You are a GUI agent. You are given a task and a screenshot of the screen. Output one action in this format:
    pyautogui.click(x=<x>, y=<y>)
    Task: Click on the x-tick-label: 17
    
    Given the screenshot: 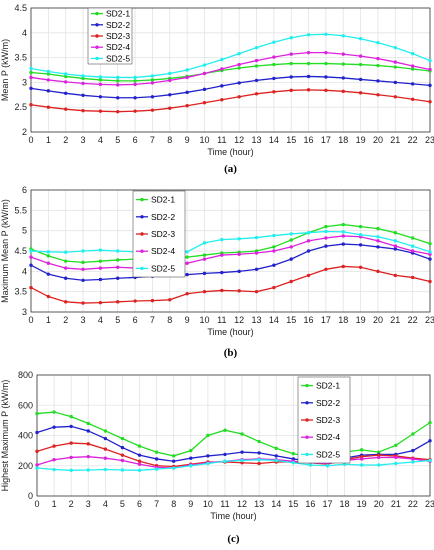 What is the action you would take?
    pyautogui.click(x=326, y=320)
    